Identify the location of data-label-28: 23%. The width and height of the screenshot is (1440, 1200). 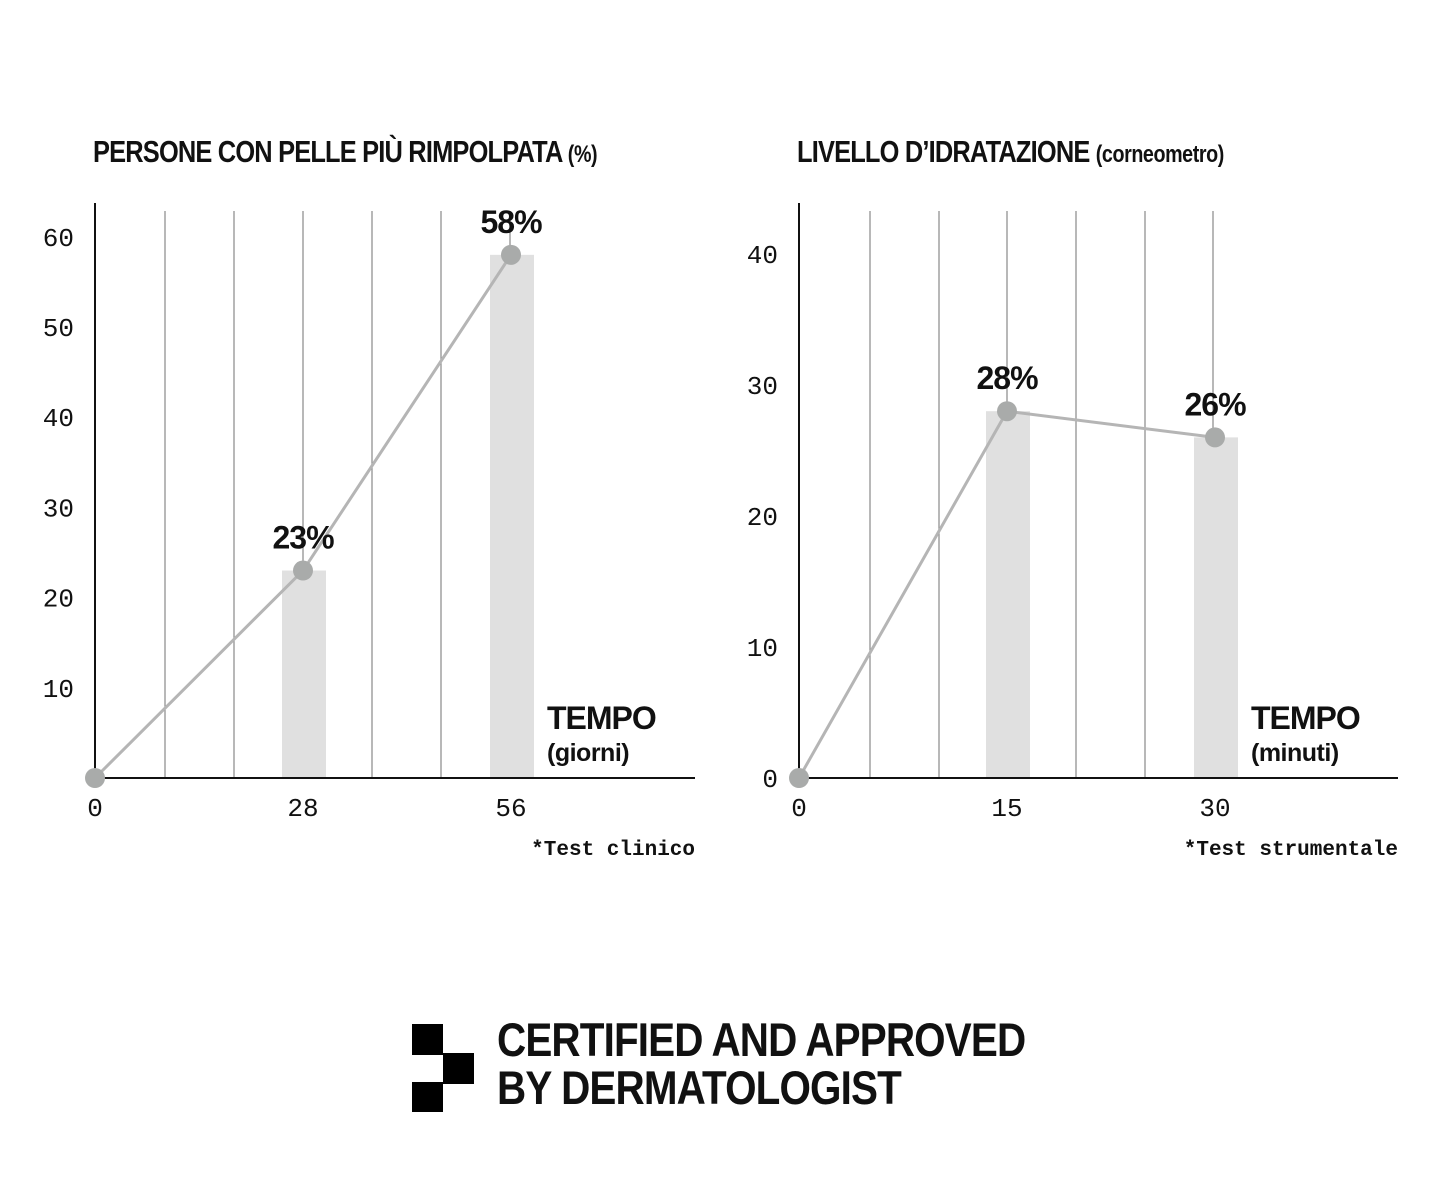
(303, 538).